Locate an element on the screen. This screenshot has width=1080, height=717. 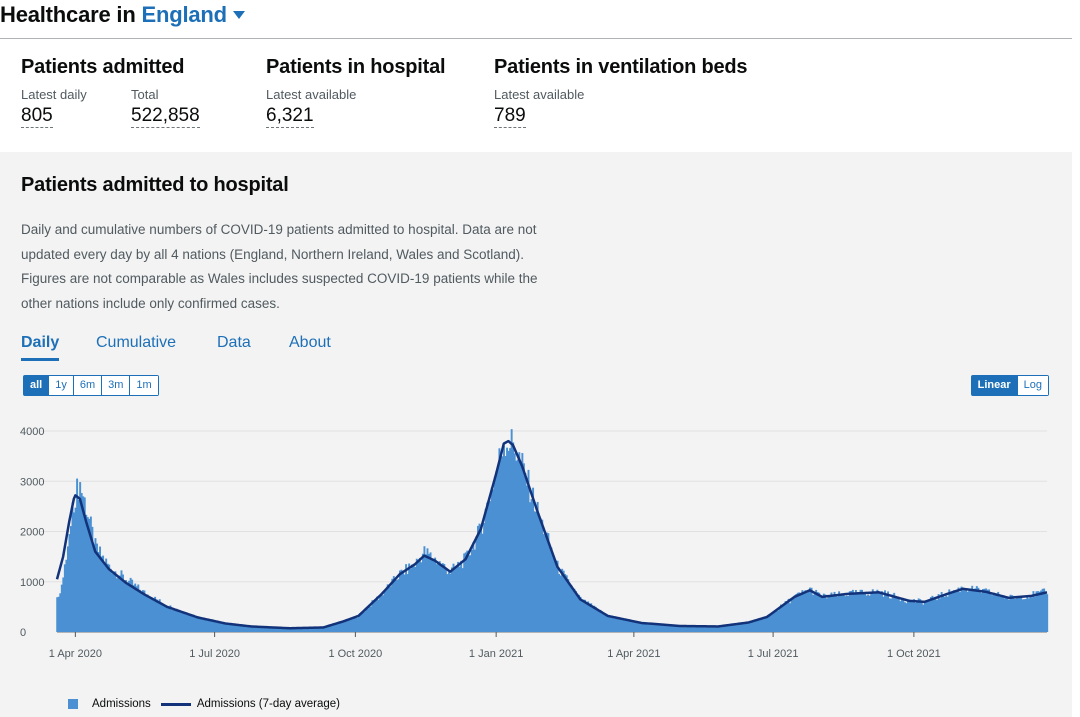
range-1m-button: 1m is located at coordinates (143, 385).